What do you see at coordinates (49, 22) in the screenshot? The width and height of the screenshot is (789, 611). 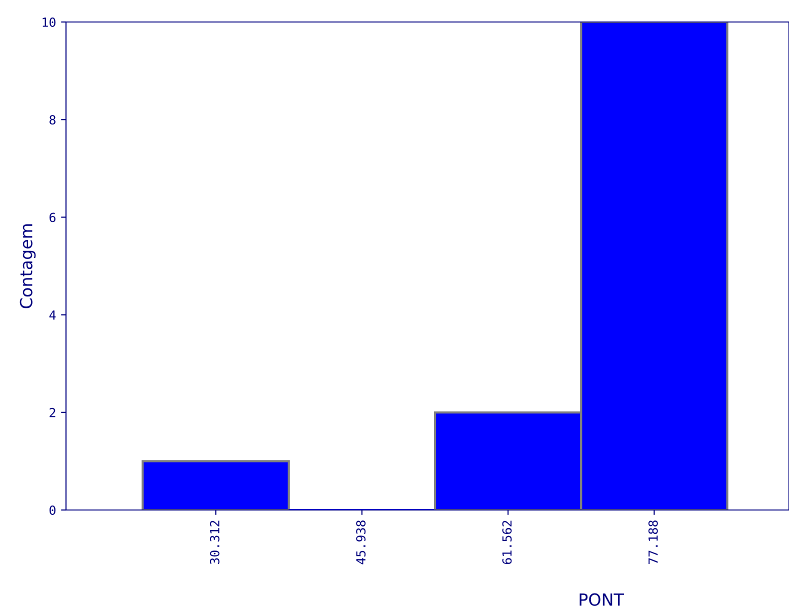 I see `y-tick-label: 10` at bounding box center [49, 22].